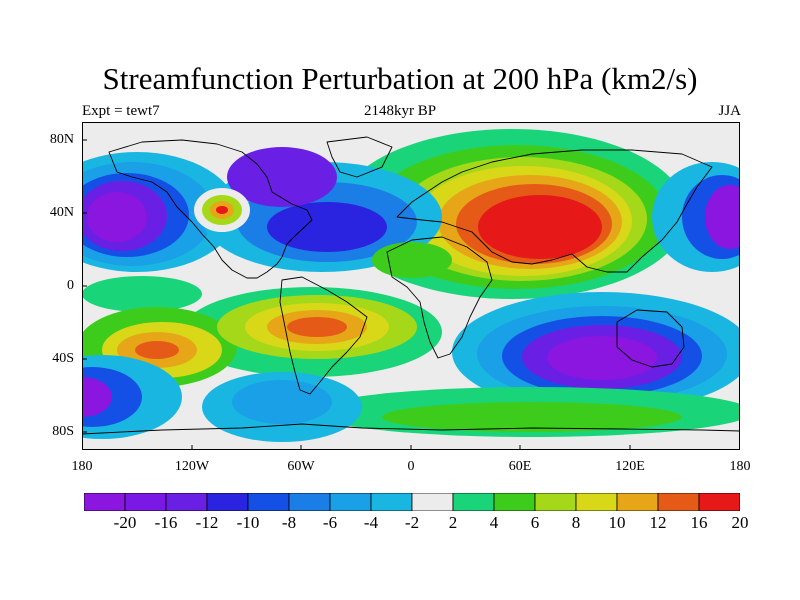 The image size is (800, 600). What do you see at coordinates (412, 522) in the screenshot?
I see `colorbar-label: -2` at bounding box center [412, 522].